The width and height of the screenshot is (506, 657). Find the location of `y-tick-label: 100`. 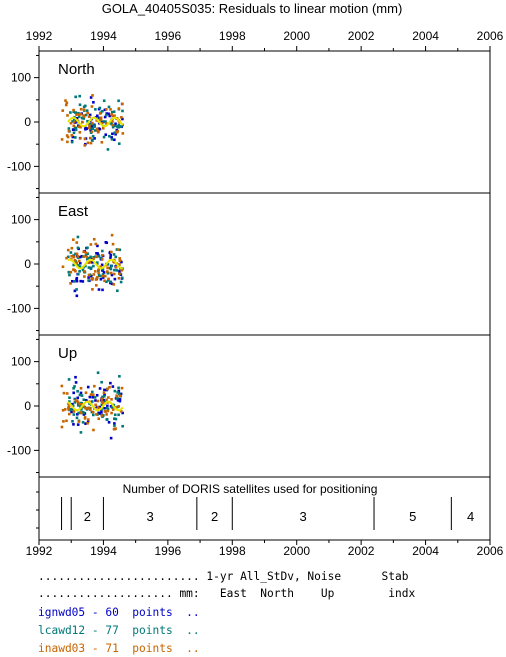

y-tick-label: 100 is located at coordinates (21, 362).